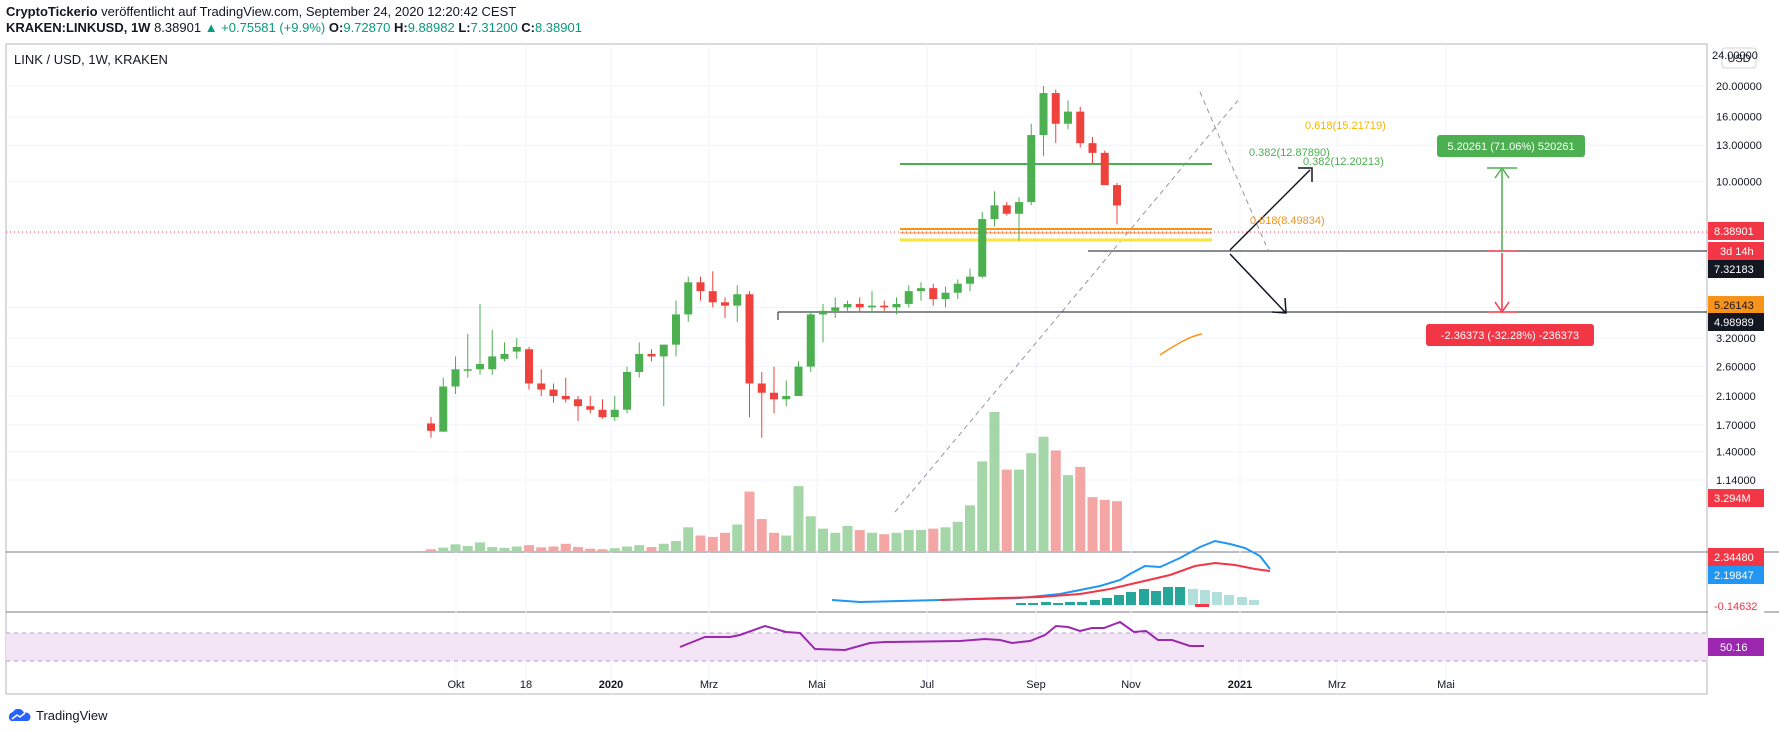  Describe the element at coordinates (1337, 685) in the screenshot. I see `x-tick-9: Mrz` at that location.